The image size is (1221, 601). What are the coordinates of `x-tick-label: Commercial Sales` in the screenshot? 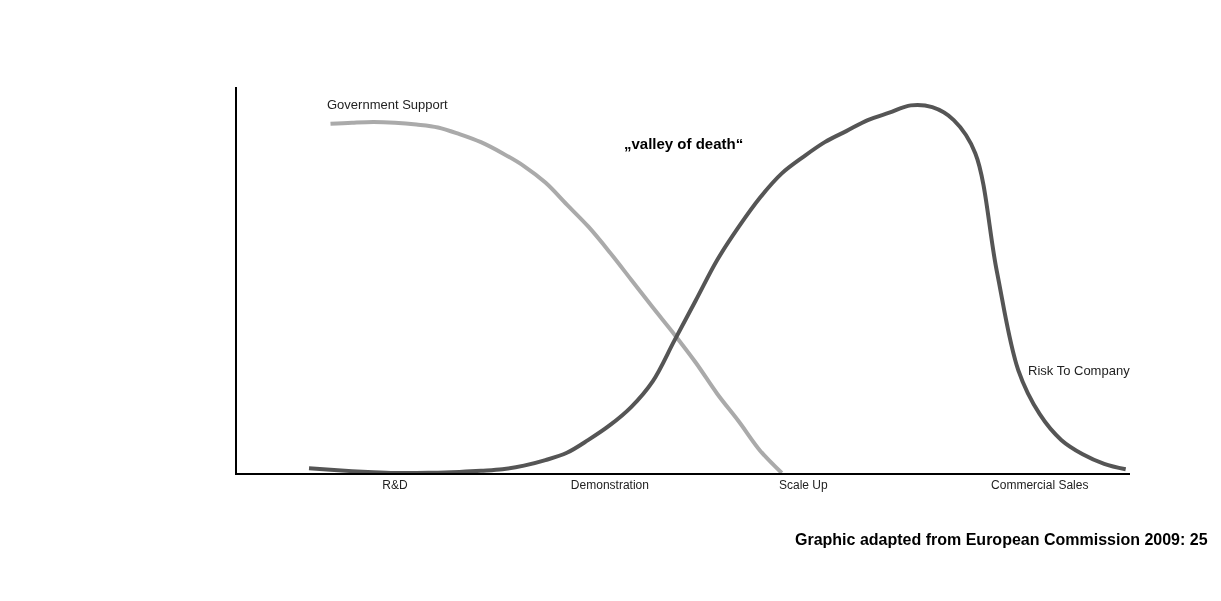 It's located at (1040, 485).